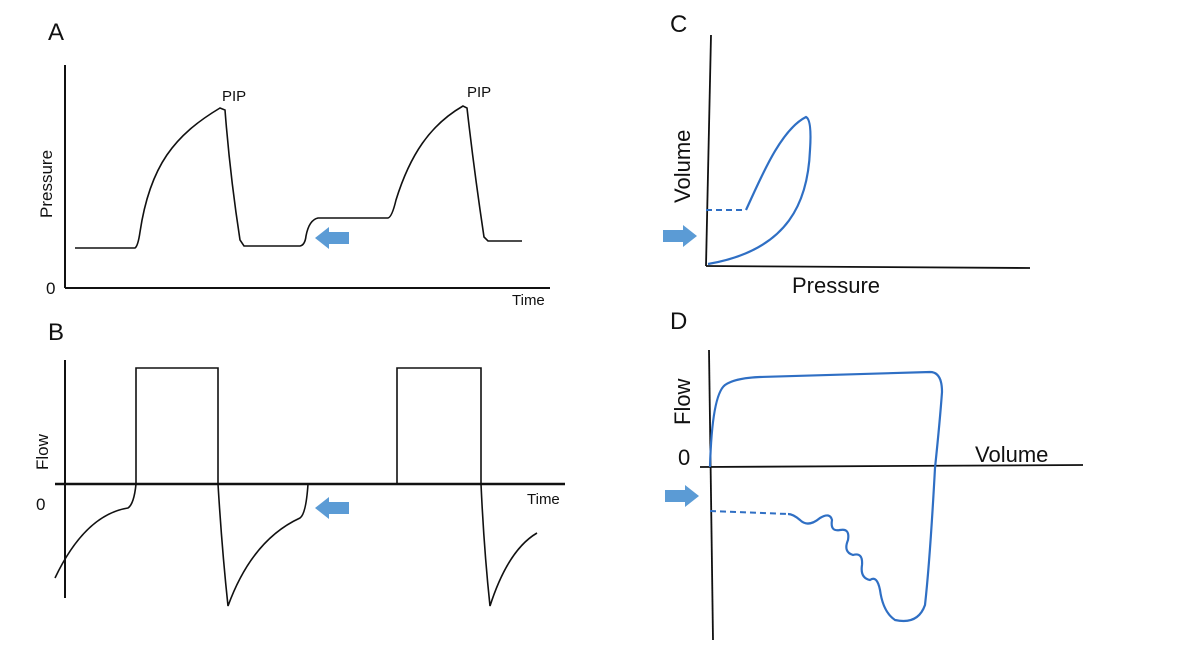  Describe the element at coordinates (56, 332) in the screenshot. I see `panel-b-letter: B` at that location.